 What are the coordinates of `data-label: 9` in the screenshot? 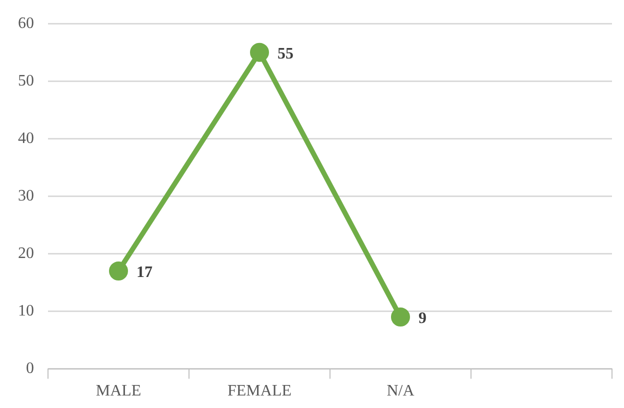 It's located at (422, 319).